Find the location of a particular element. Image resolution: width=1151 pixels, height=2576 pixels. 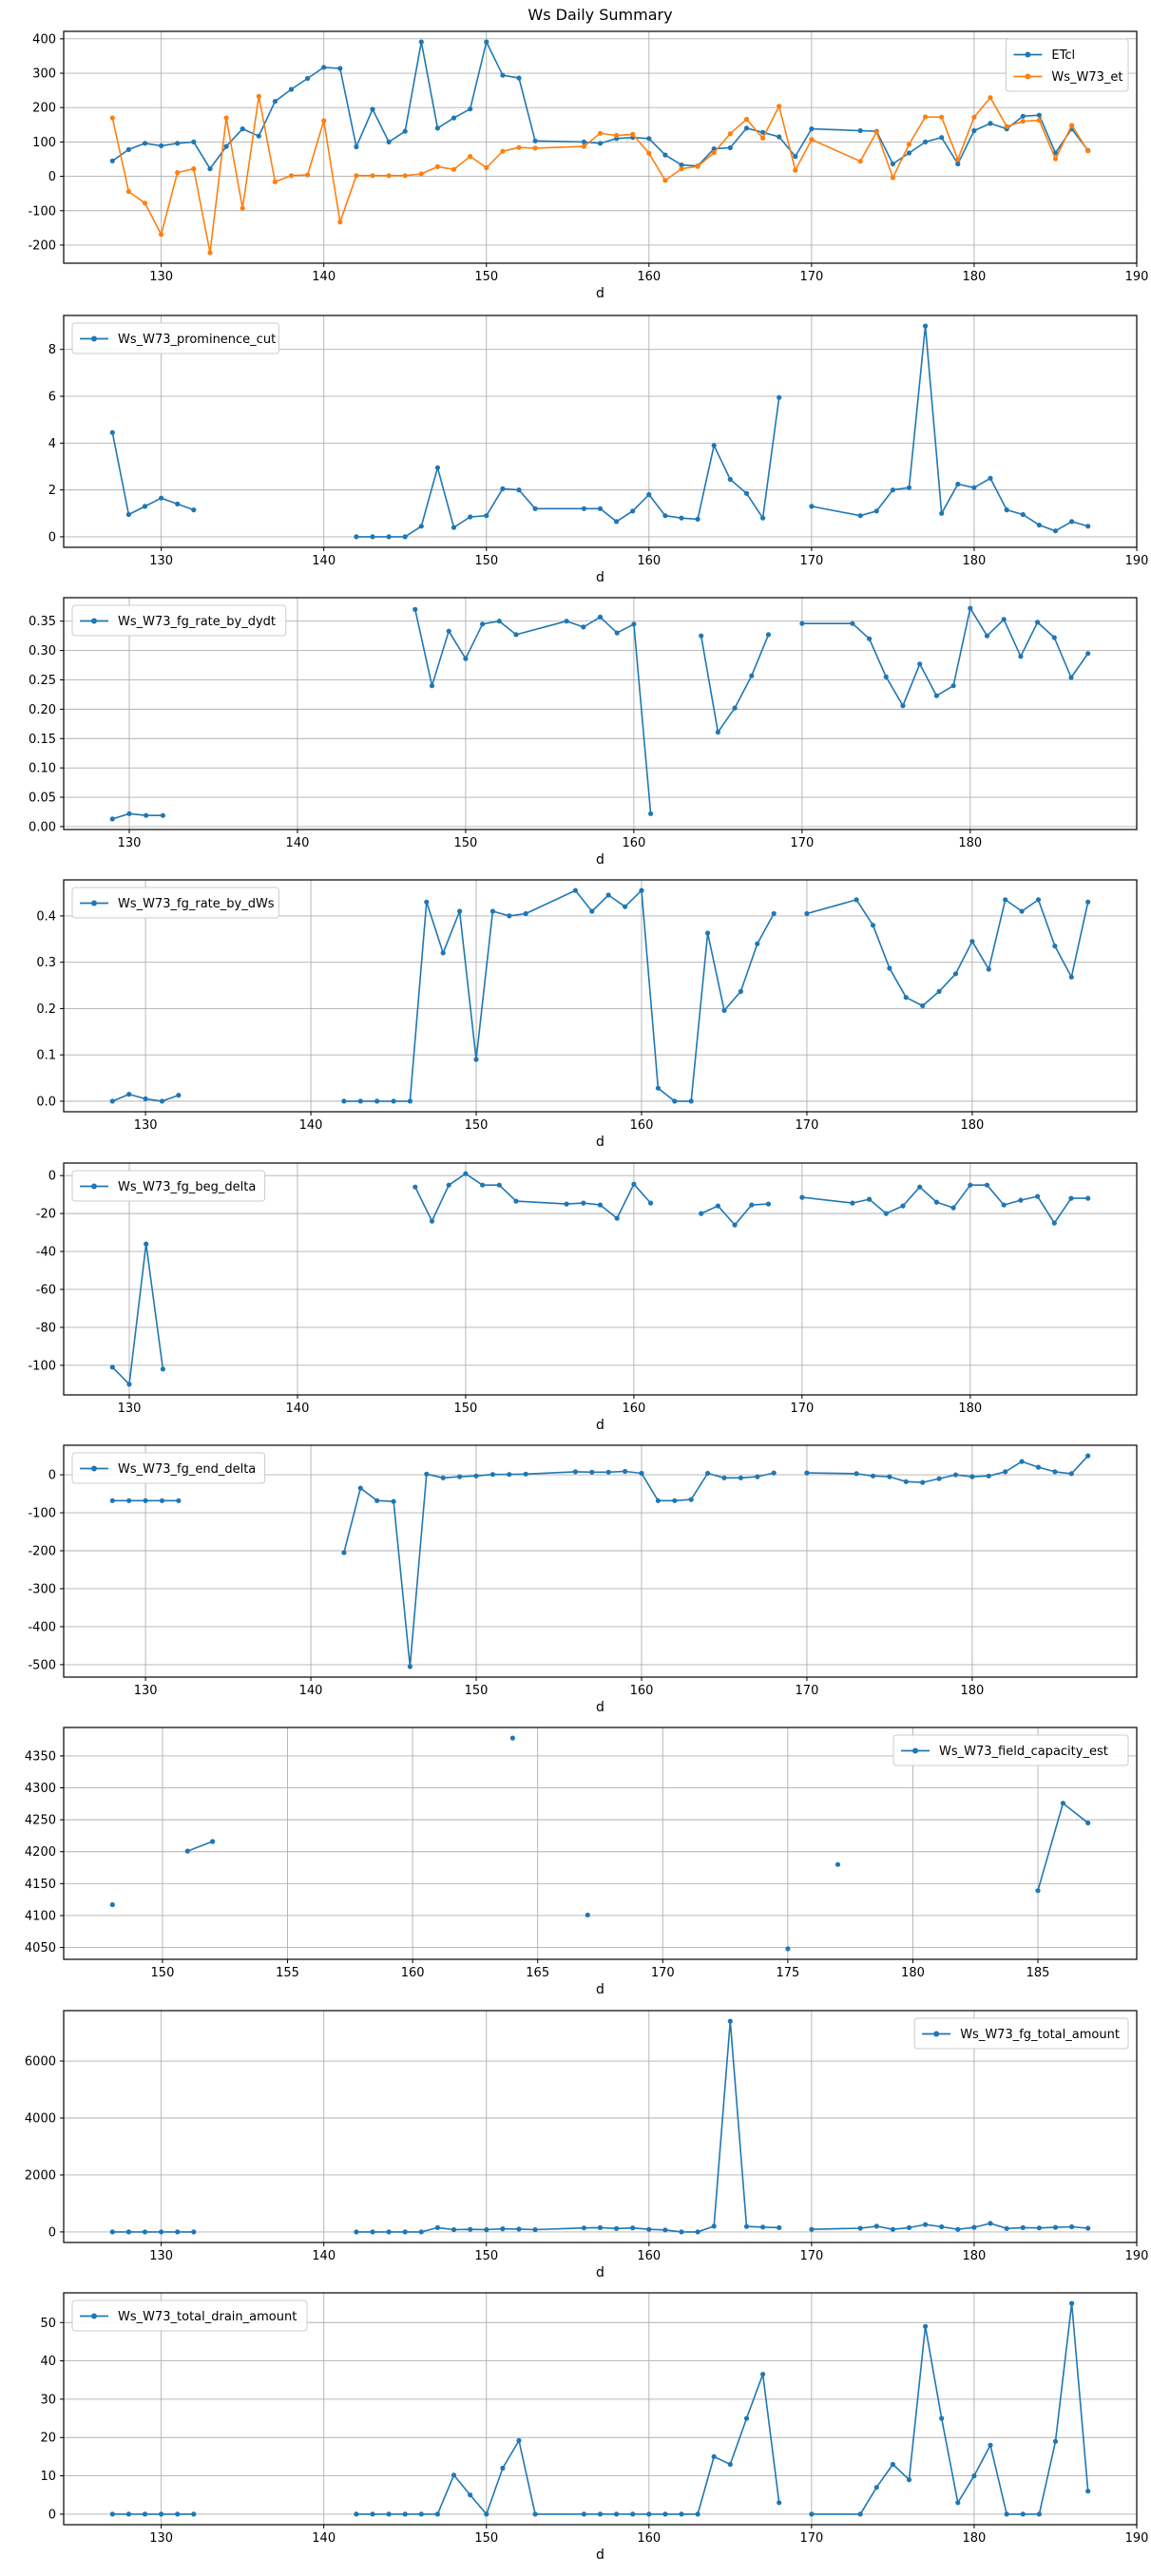

axes-border is located at coordinates (600, 2126).